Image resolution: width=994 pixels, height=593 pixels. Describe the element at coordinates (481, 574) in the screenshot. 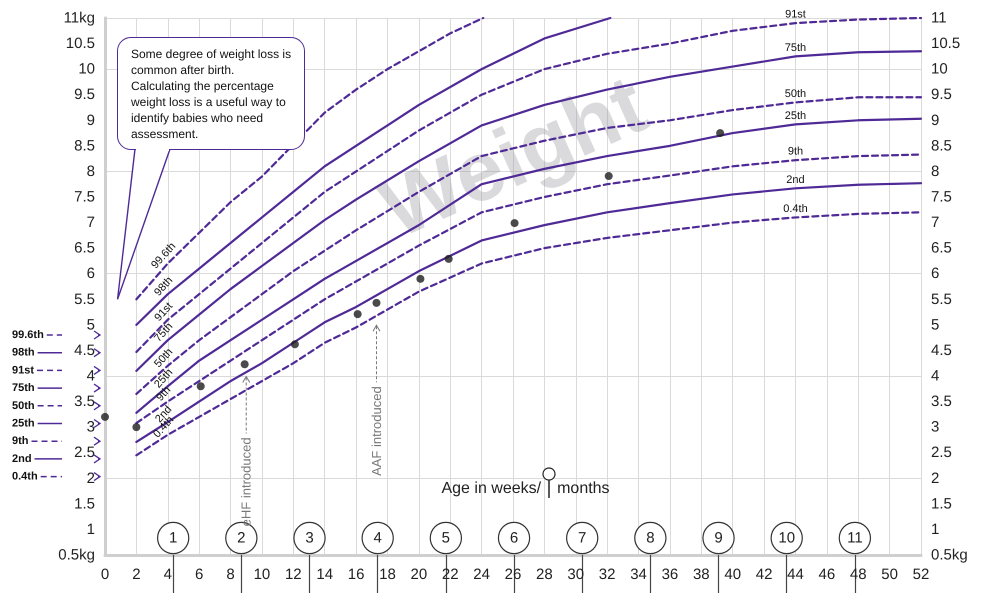

I see `x-tick-label: 24` at that location.